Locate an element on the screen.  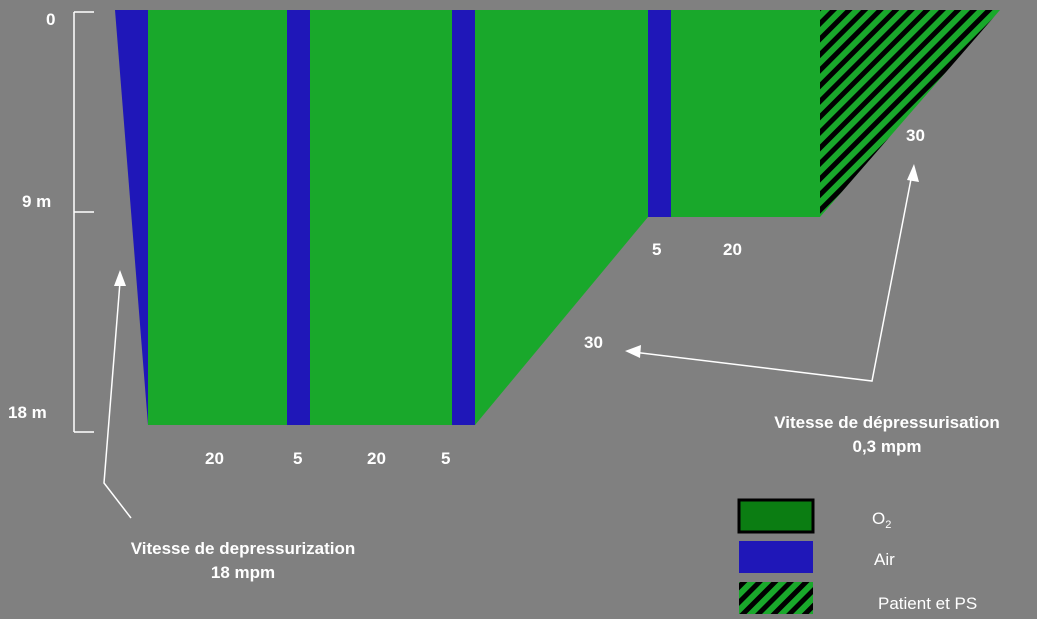
decompression-rate-line1: Vitesse de dépressurisation is located at coordinates (887, 422).